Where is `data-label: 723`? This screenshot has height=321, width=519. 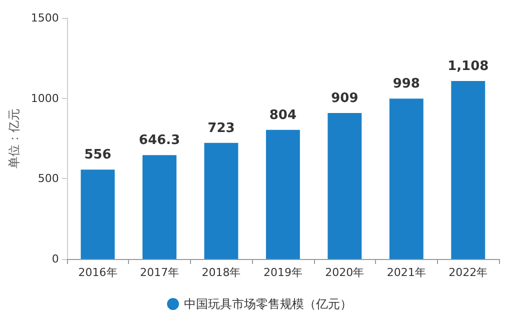 data-label: 723 is located at coordinates (221, 128).